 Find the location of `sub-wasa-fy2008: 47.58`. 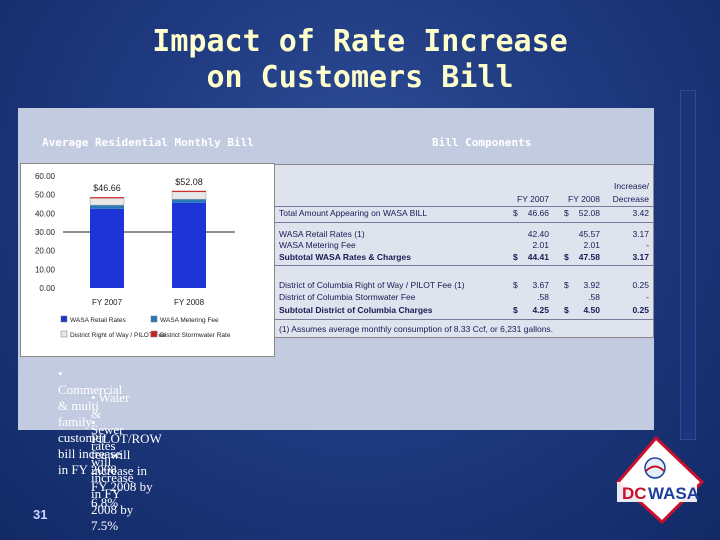

sub-wasa-fy2008: 47.58 is located at coordinates (589, 257).